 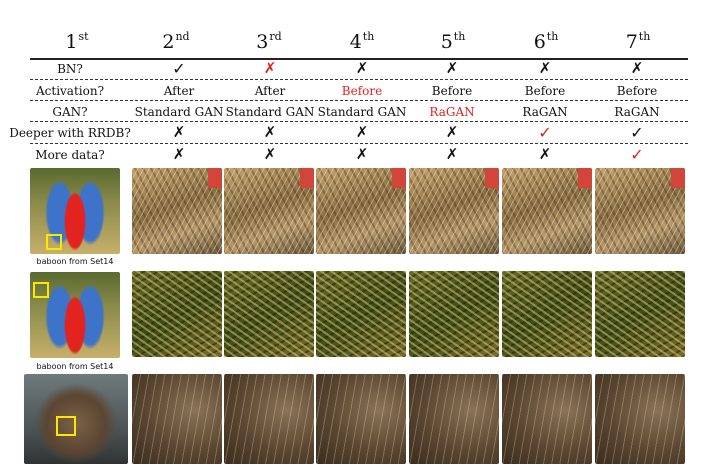 I want to click on row-label-gan: GAN?, so click(x=70, y=112).